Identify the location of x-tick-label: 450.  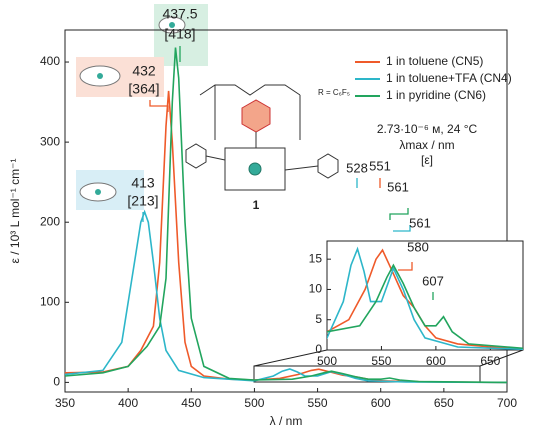
(191, 403).